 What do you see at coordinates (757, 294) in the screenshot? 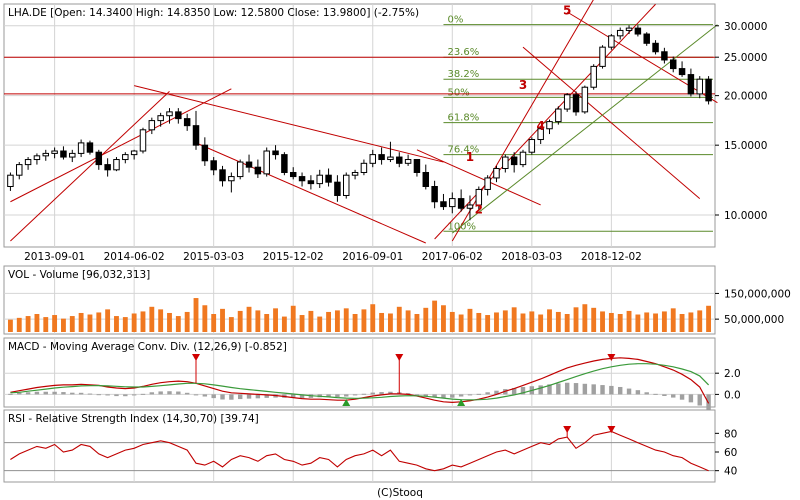
I see `volume-ytick-label: 150,000,000` at bounding box center [757, 294].